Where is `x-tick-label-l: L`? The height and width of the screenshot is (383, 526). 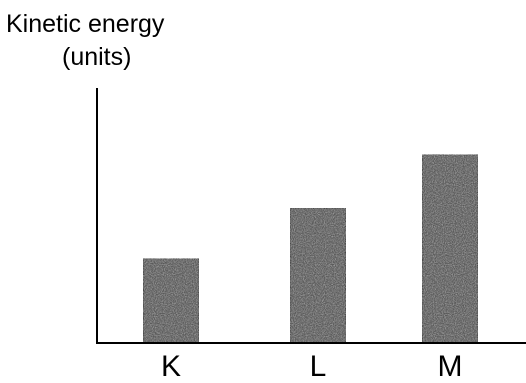 x-tick-label-l: L is located at coordinates (318, 366).